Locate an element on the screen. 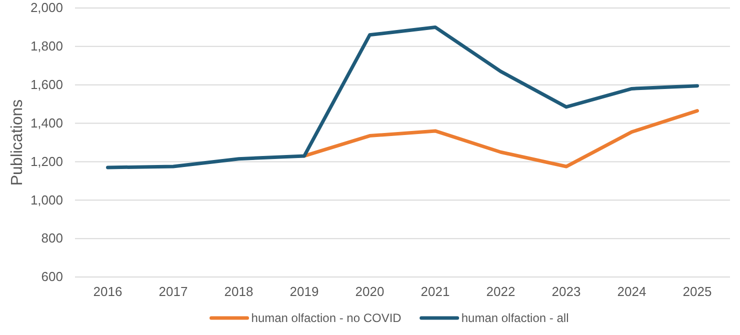 Image resolution: width=740 pixels, height=335 pixels. y-tick-label: 1,000 is located at coordinates (46, 200).